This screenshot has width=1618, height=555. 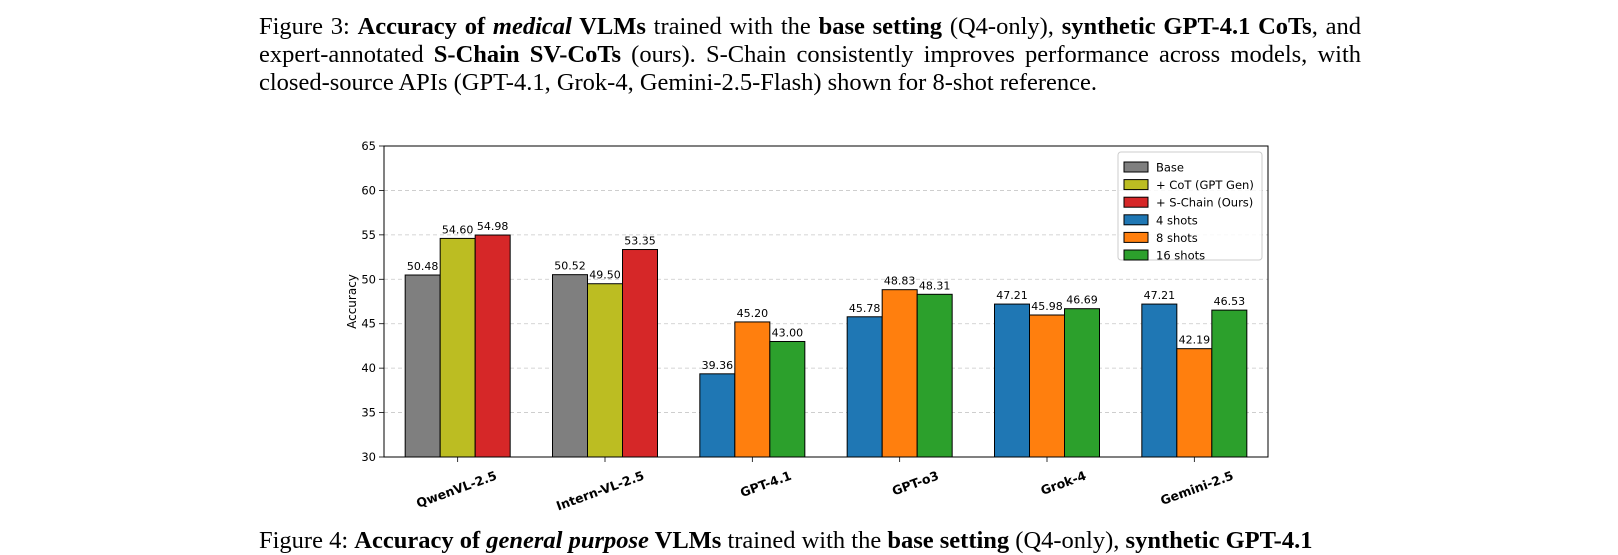 What do you see at coordinates (368, 146) in the screenshot?
I see `y-tick-label: 65` at bounding box center [368, 146].